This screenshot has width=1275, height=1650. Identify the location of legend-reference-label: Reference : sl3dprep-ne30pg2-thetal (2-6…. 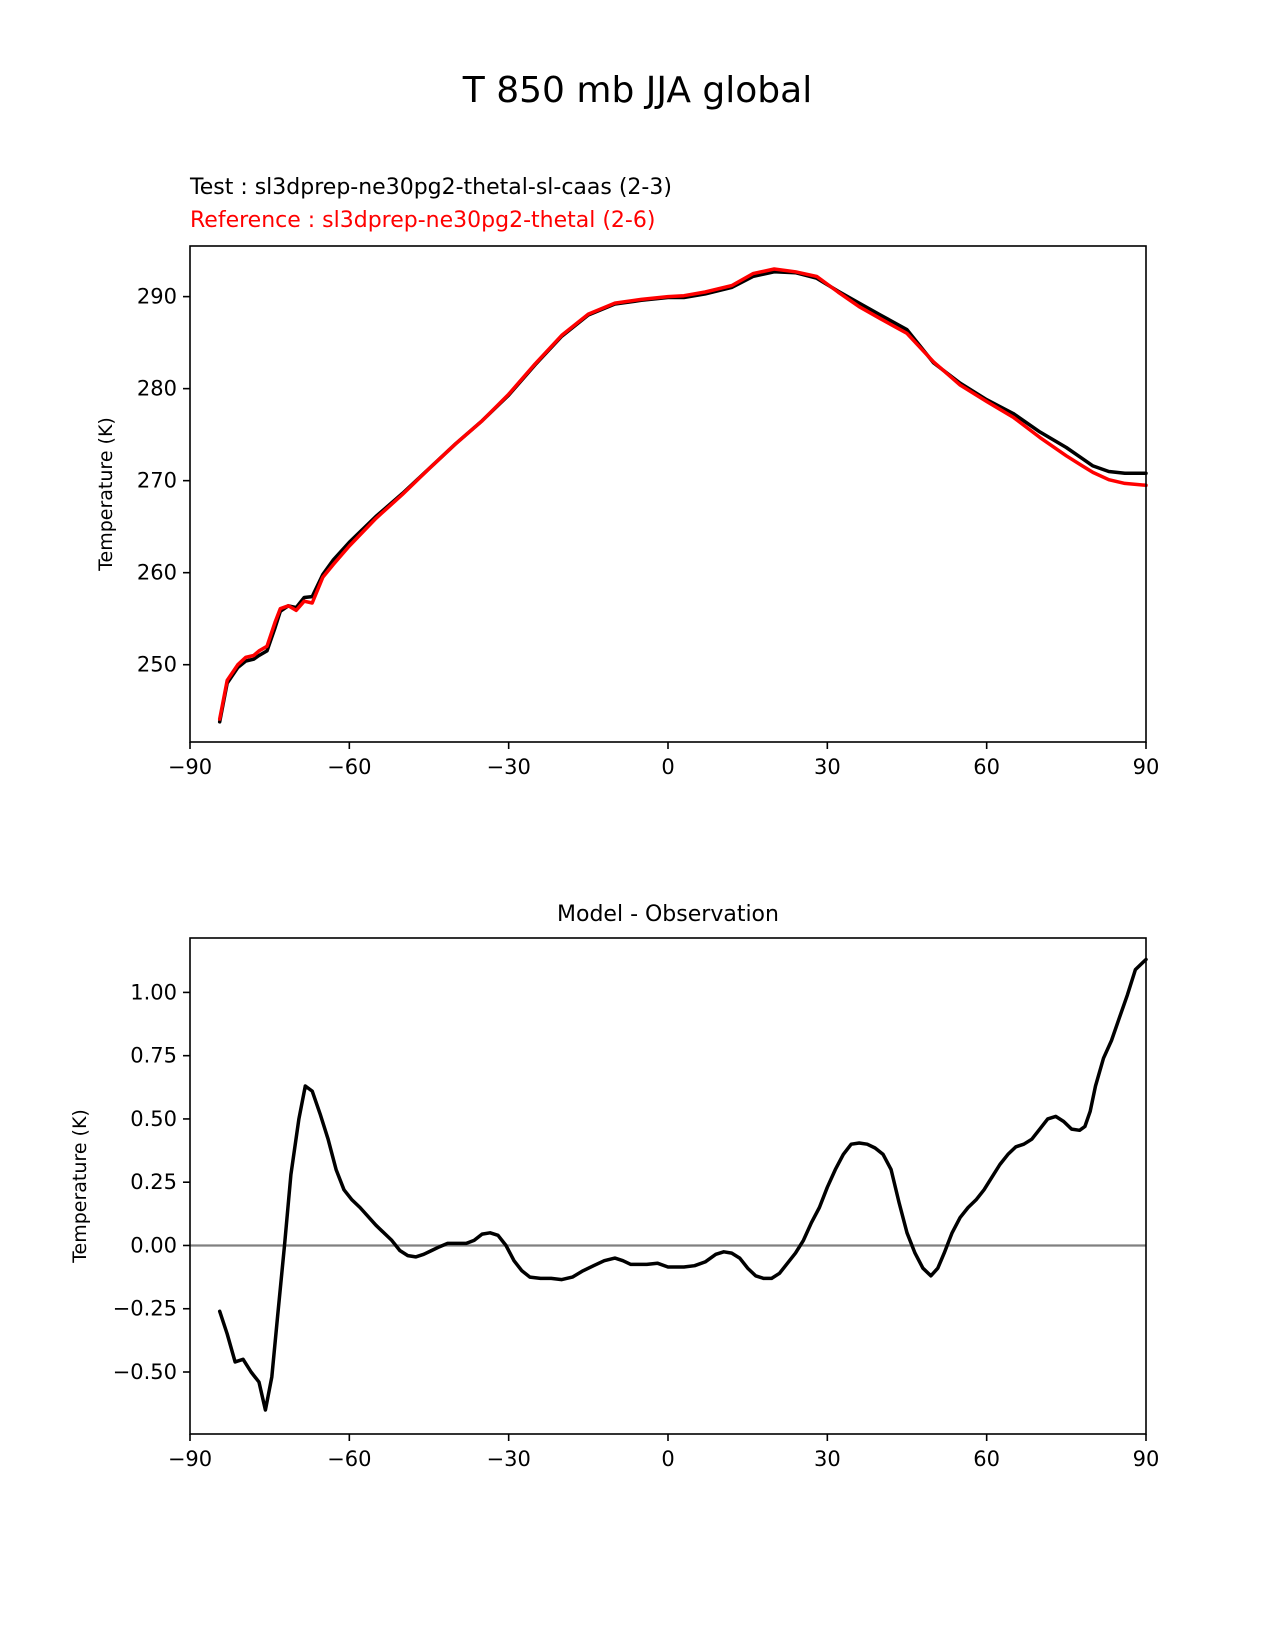
(423, 220).